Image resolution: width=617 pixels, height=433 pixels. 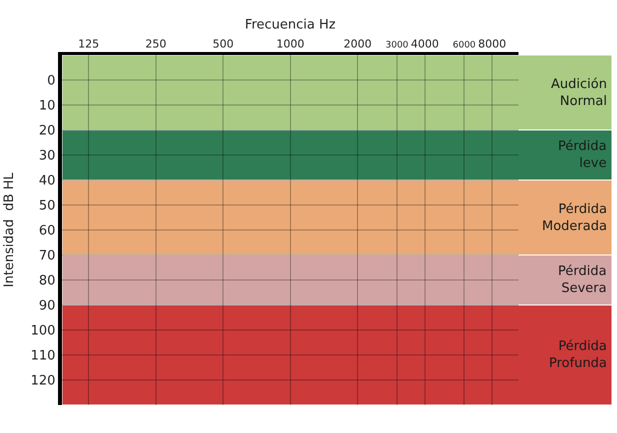 What do you see at coordinates (582, 155) in the screenshot?
I see `band-label: Pérdida leve` at bounding box center [582, 155].